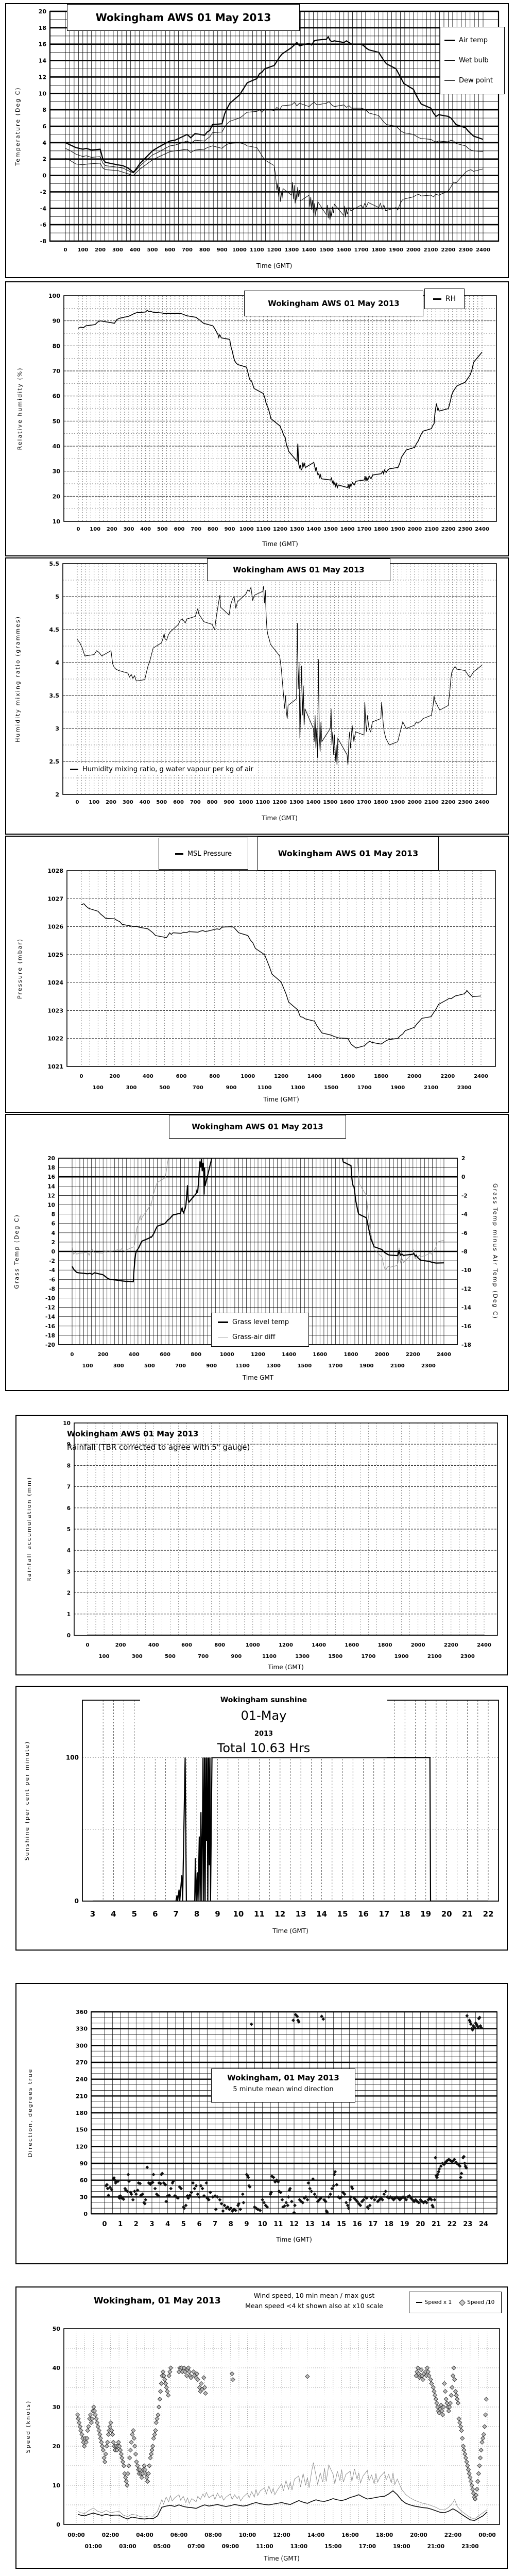 This screenshot has height=2576, width=515. I want to click on speed-diamond-swatch, so click(462, 2302).